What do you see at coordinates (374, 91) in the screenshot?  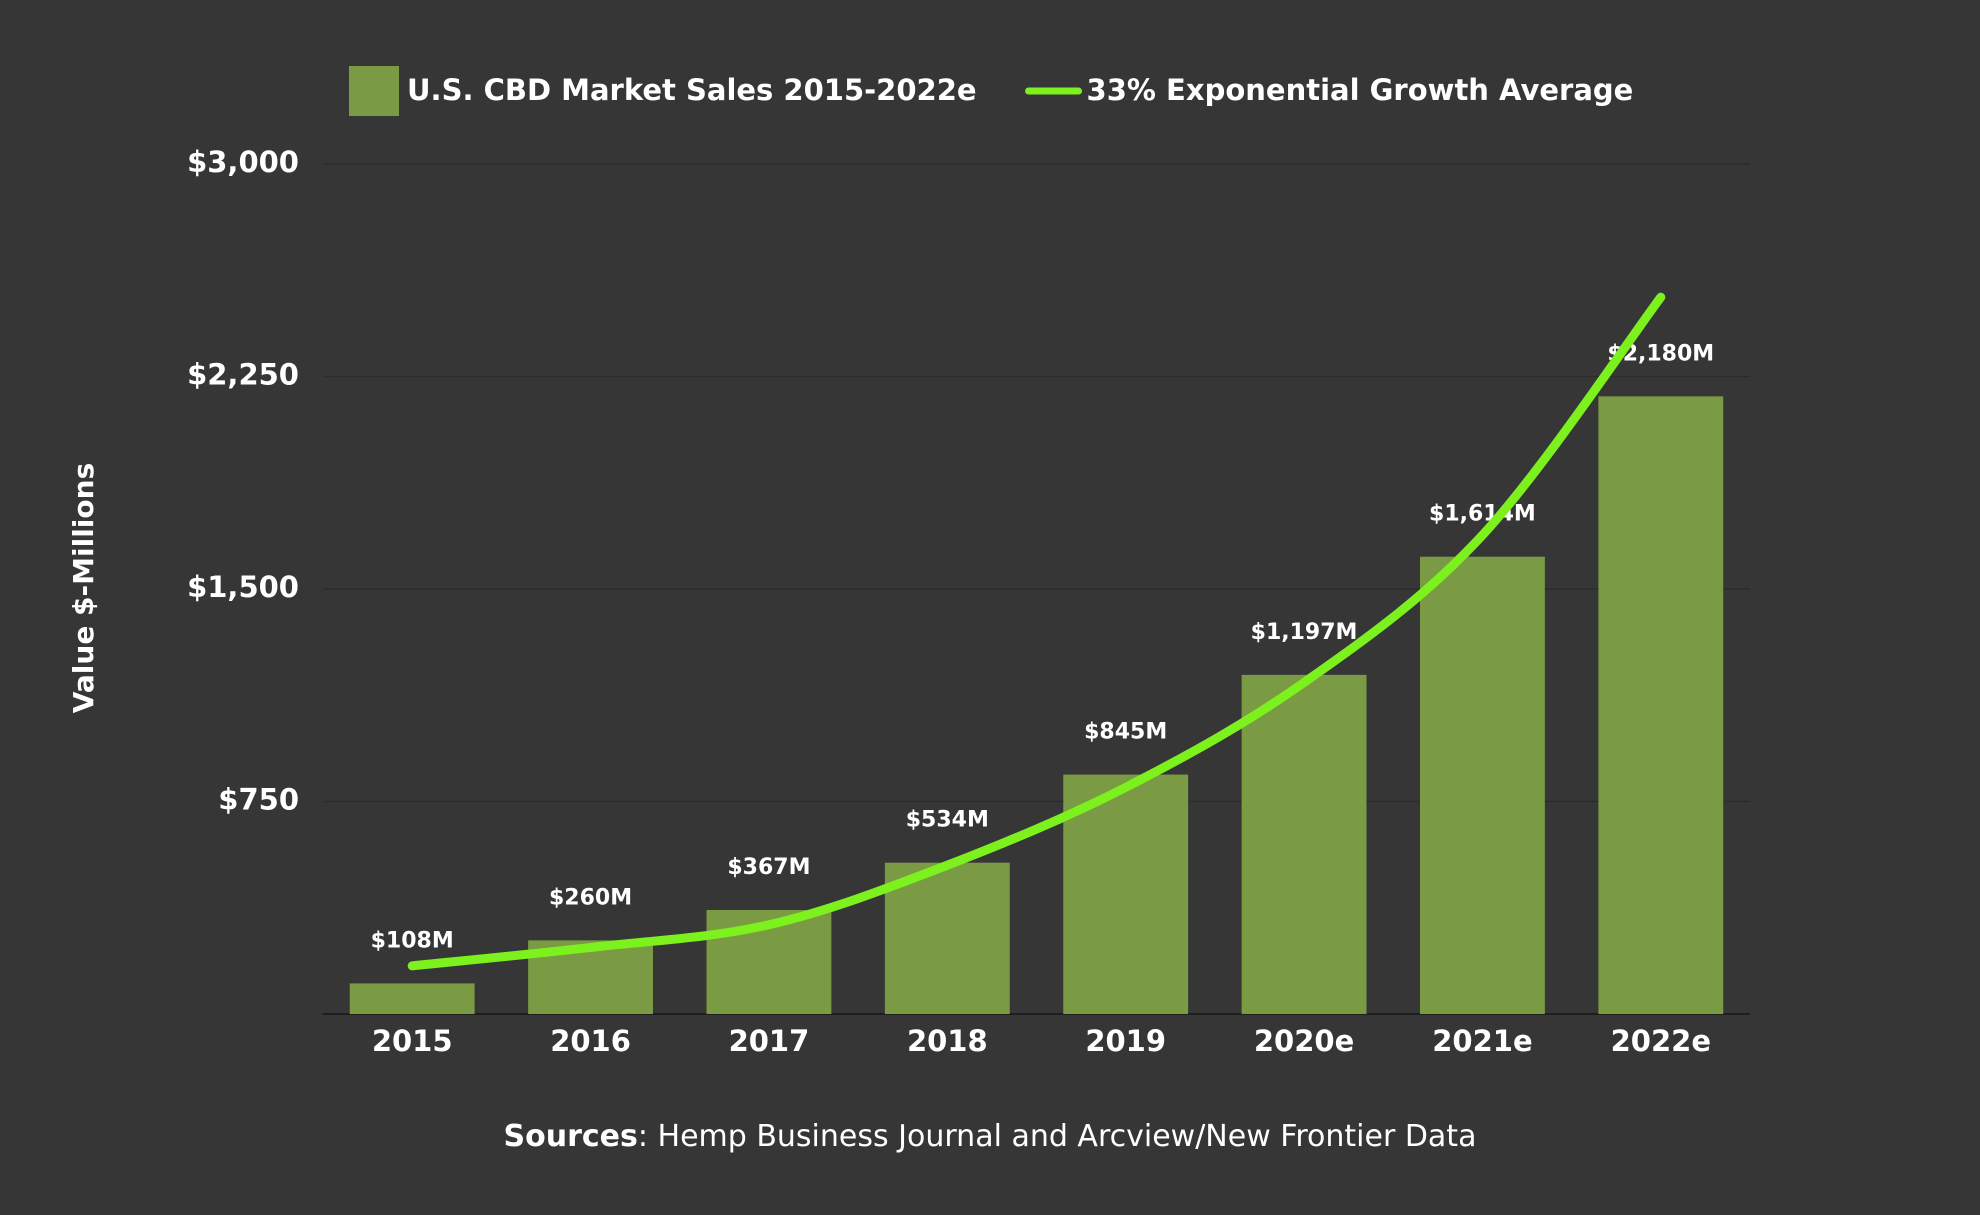 I see `legend-swatch` at bounding box center [374, 91].